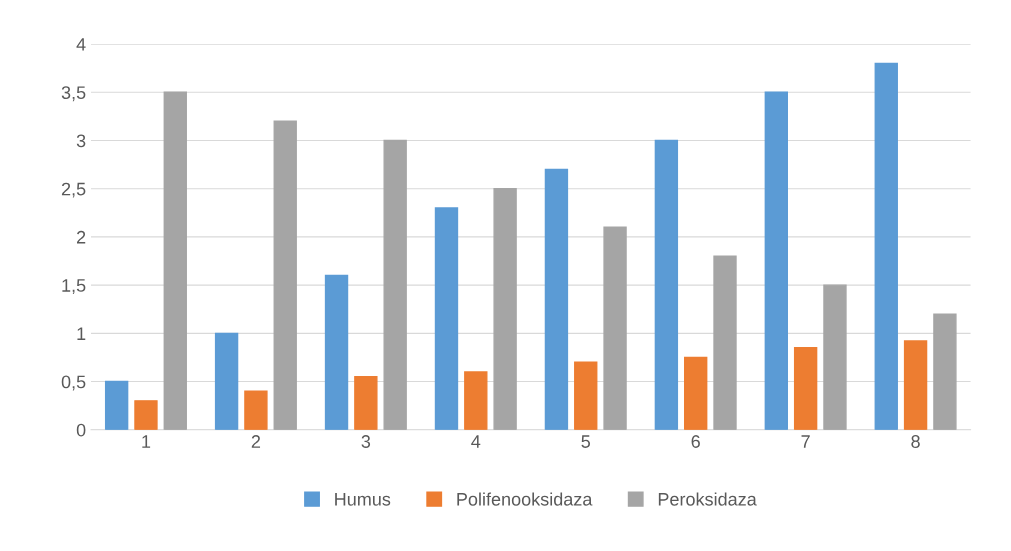 This screenshot has height=551, width=1011. I want to click on y-tick-label: 3,5, so click(73, 94).